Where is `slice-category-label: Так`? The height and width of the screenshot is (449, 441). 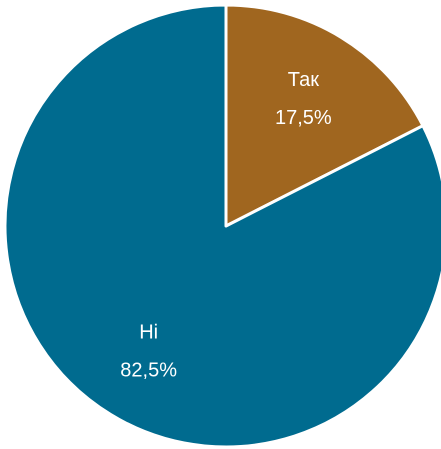 slice-category-label: Так is located at coordinates (303, 80).